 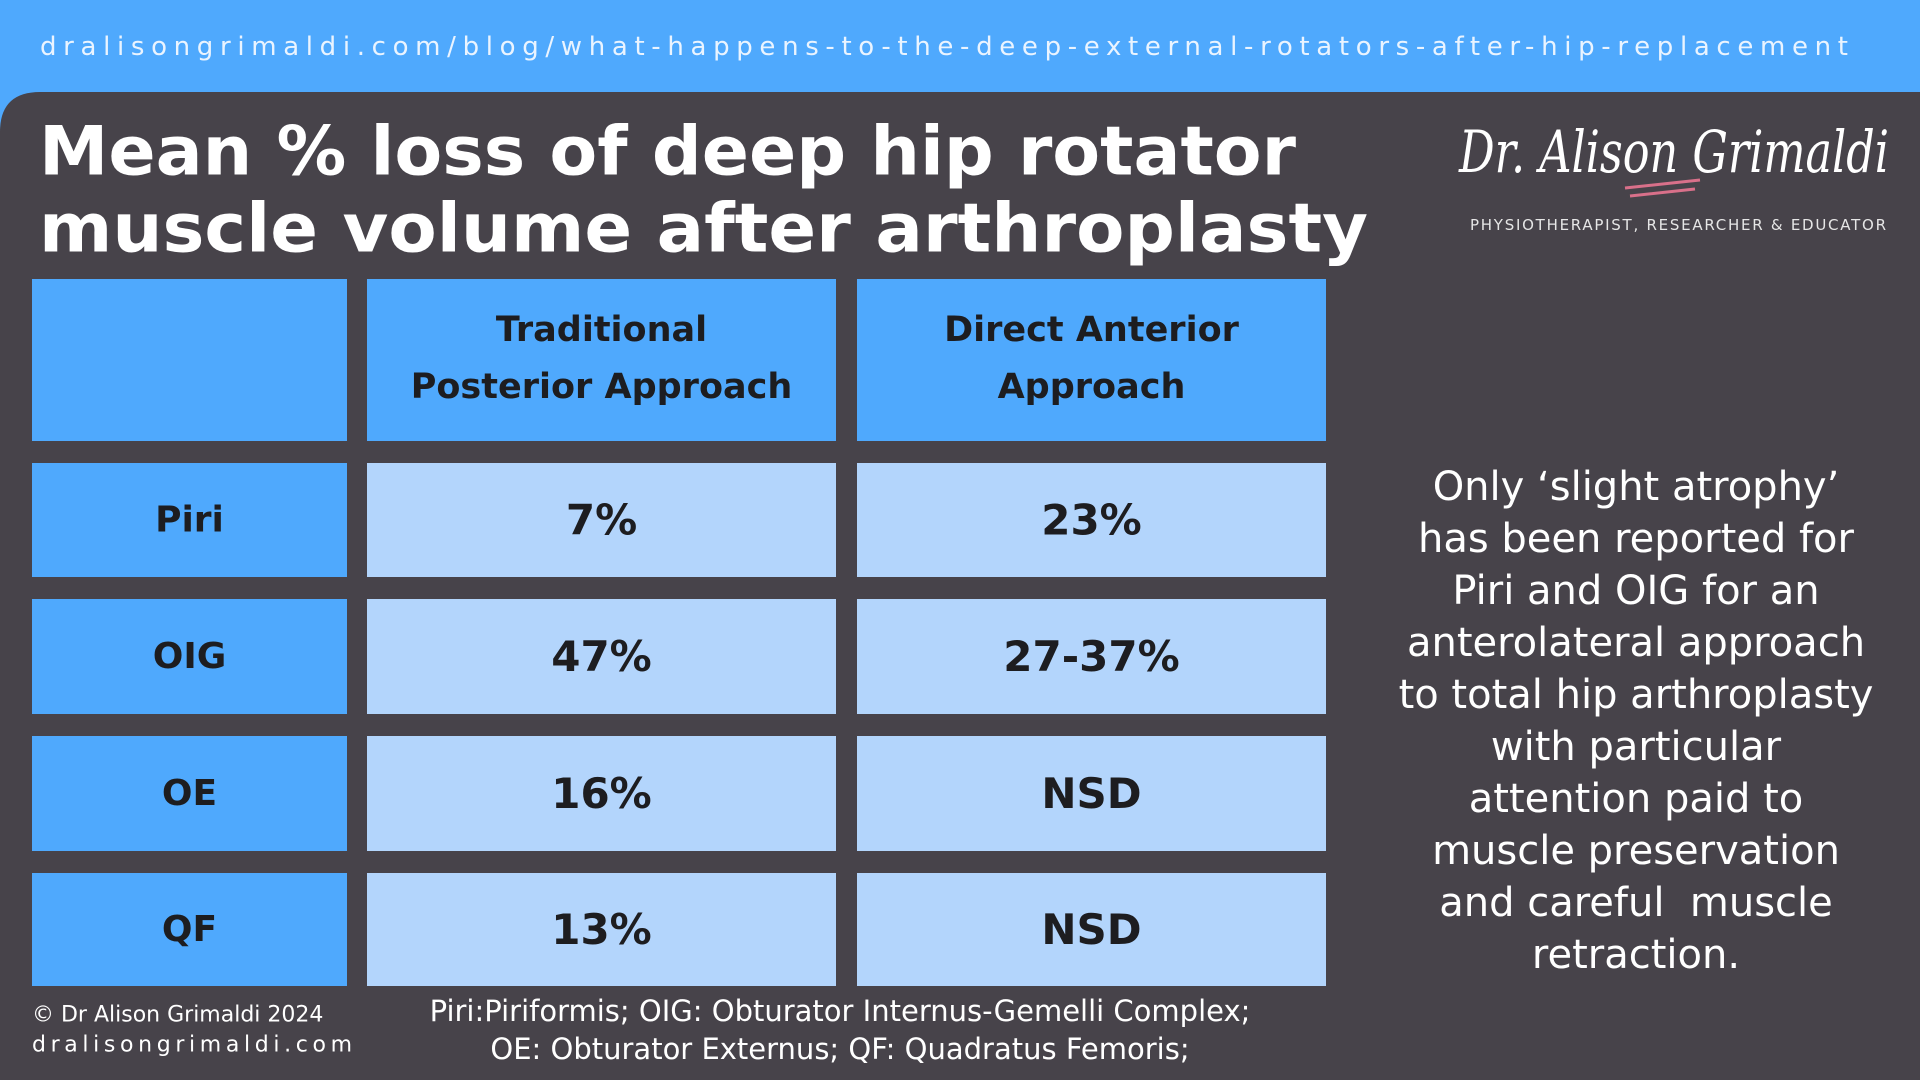 I want to click on header-text: Approach, so click(x=1092, y=387).